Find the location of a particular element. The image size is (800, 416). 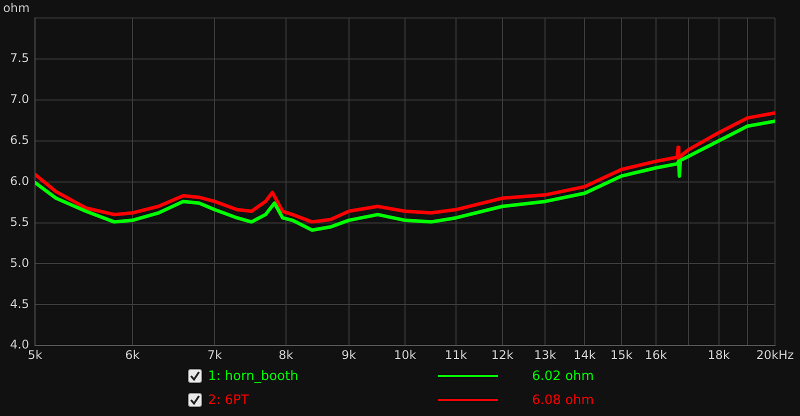

x-tick-label: 8k is located at coordinates (286, 355).